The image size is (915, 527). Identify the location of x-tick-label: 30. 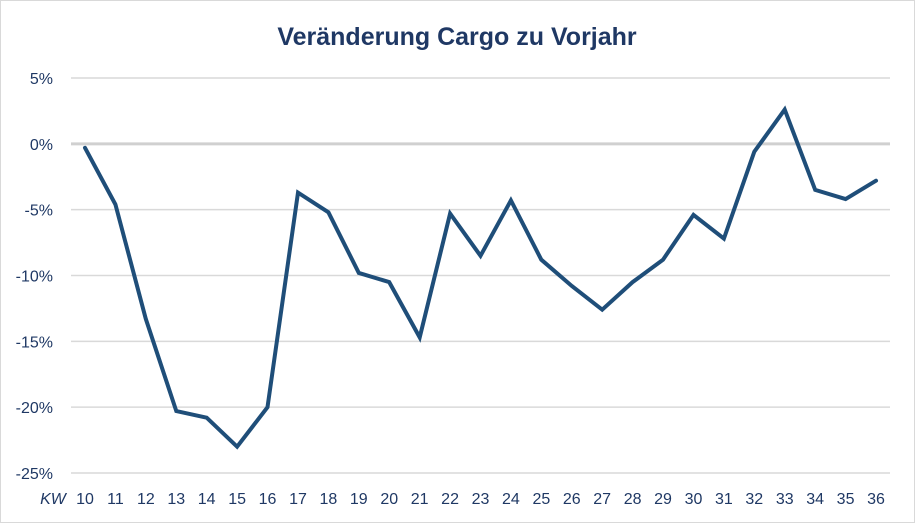
(694, 499).